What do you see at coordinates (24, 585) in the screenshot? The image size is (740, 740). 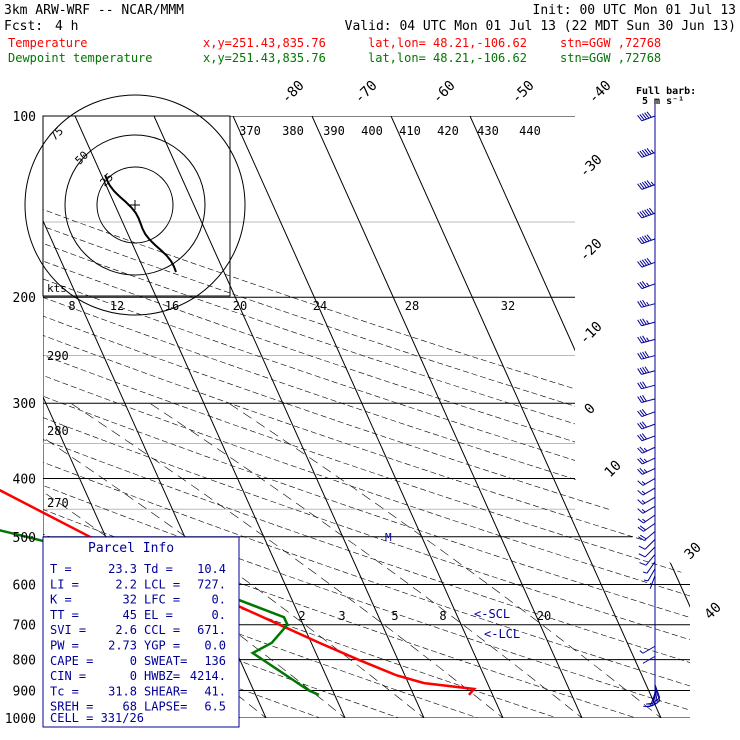 I see `pressure-label: 600` at bounding box center [24, 585].